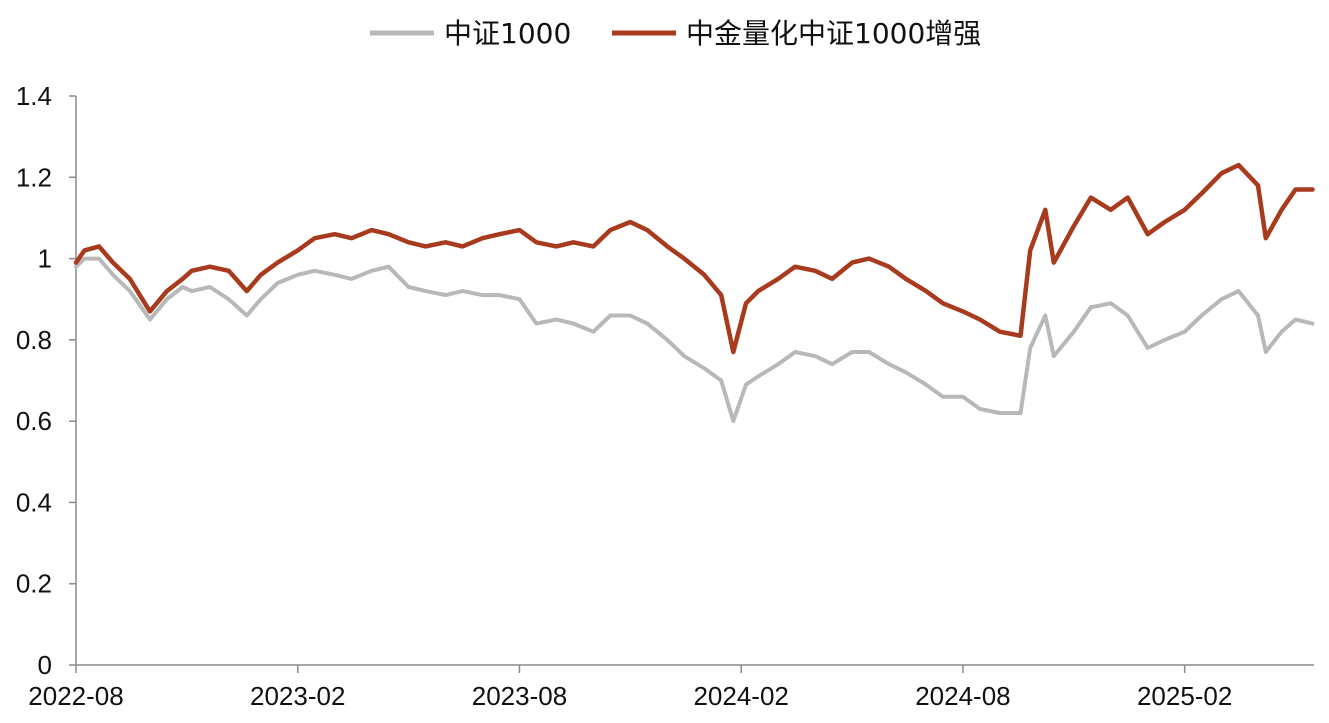 The width and height of the screenshot is (1329, 723). What do you see at coordinates (962, 696) in the screenshot?
I see `x-tick-label: 2024-08` at bounding box center [962, 696].